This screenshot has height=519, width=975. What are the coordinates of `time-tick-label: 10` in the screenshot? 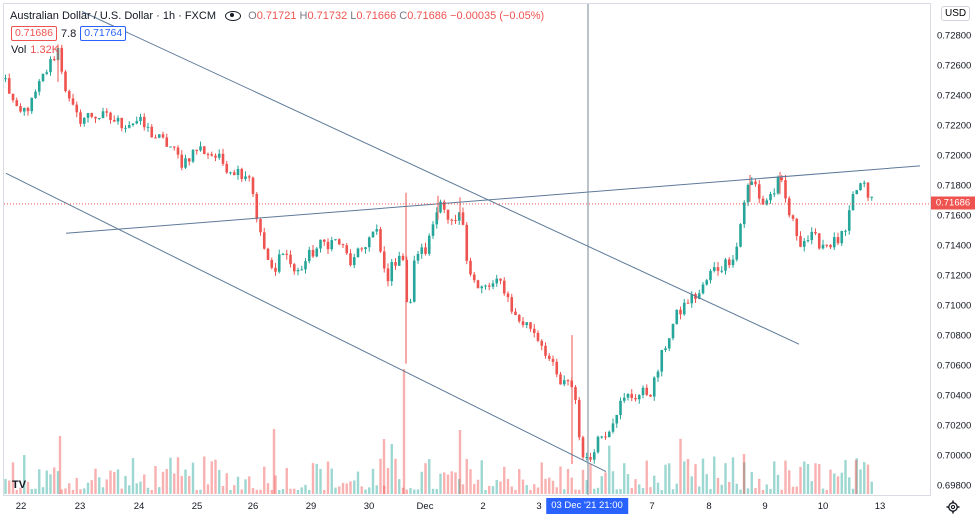 It's located at (823, 506).